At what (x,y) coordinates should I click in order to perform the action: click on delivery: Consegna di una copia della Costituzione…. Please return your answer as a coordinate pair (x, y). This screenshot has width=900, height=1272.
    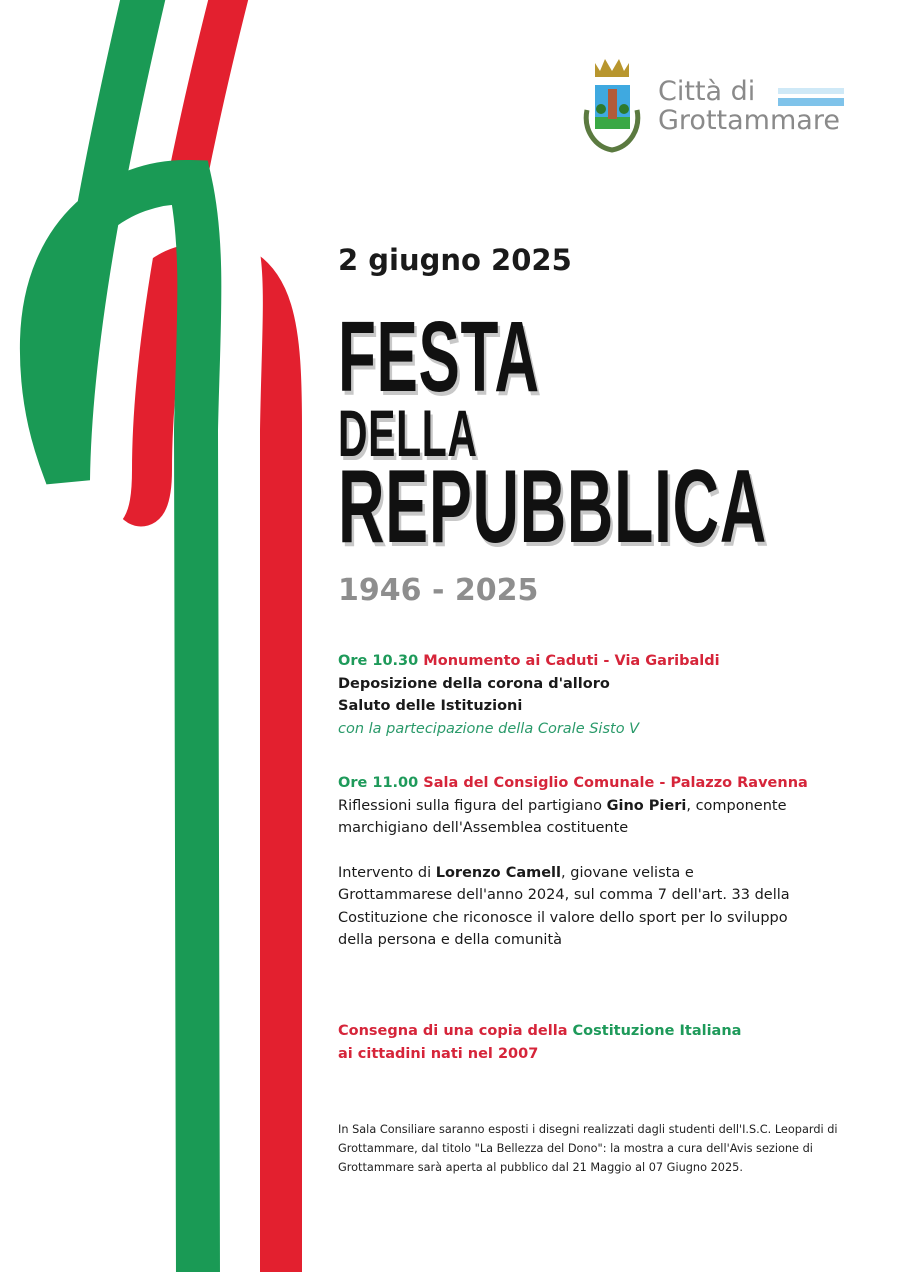
    Looking at the image, I should click on (588, 1042).